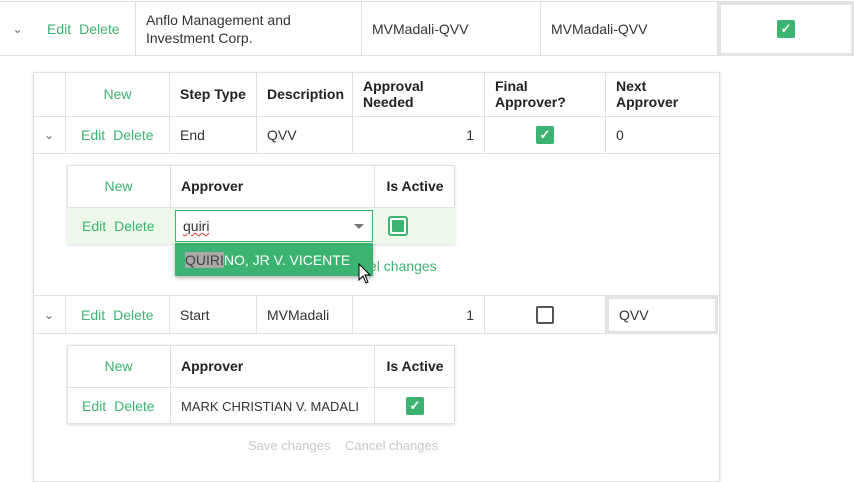 The width and height of the screenshot is (854, 482). I want to click on header-description: Description, so click(305, 94).